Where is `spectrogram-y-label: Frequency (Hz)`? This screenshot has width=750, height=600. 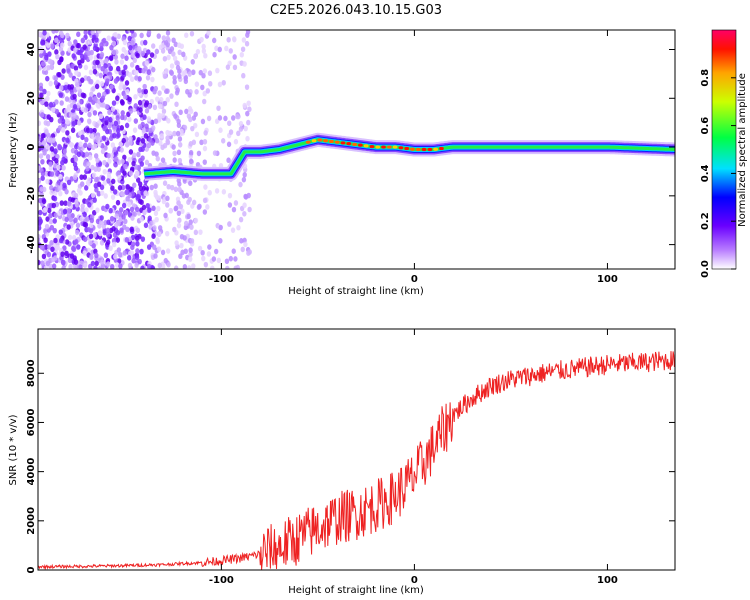
spectrogram-y-label: Frequency (Hz) is located at coordinates (13, 150).